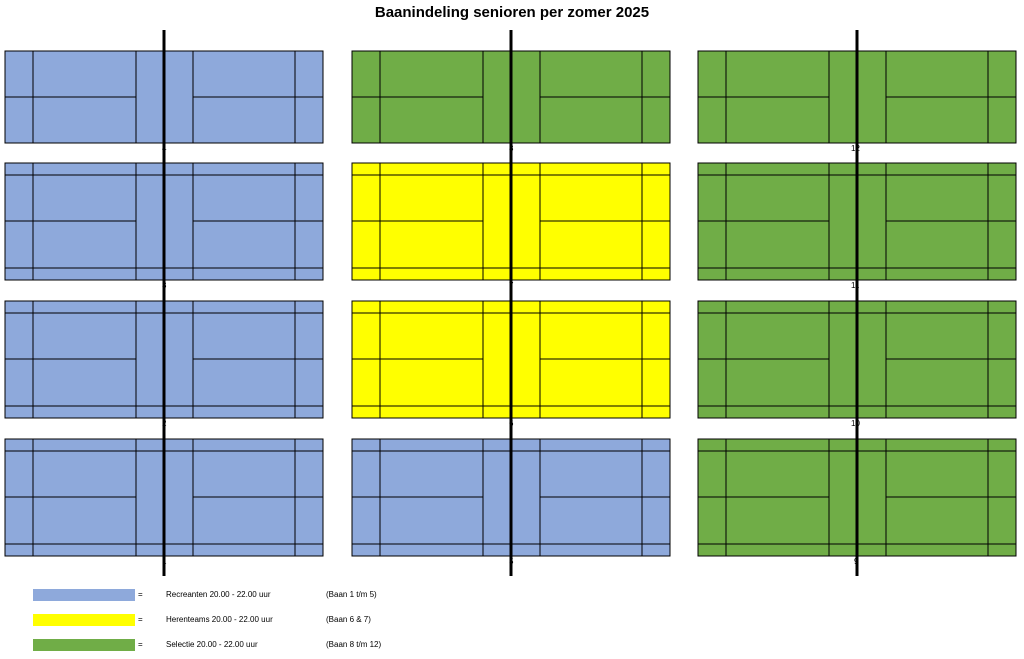 The image size is (1024, 659). What do you see at coordinates (84, 620) in the screenshot?
I see `legend-swatch-herenteams` at bounding box center [84, 620].